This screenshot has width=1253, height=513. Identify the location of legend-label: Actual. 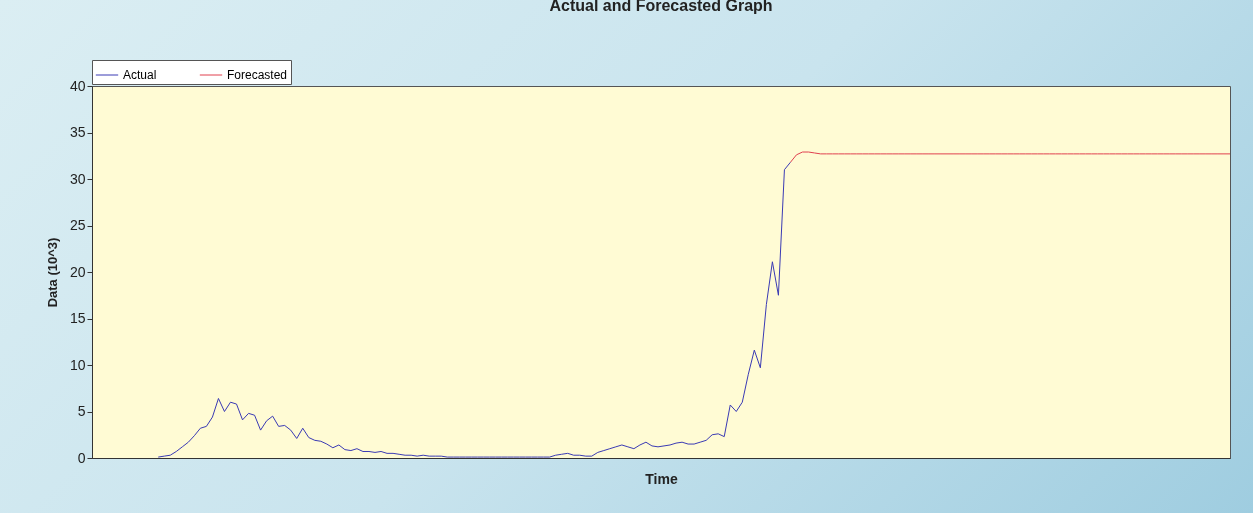
(140, 75).